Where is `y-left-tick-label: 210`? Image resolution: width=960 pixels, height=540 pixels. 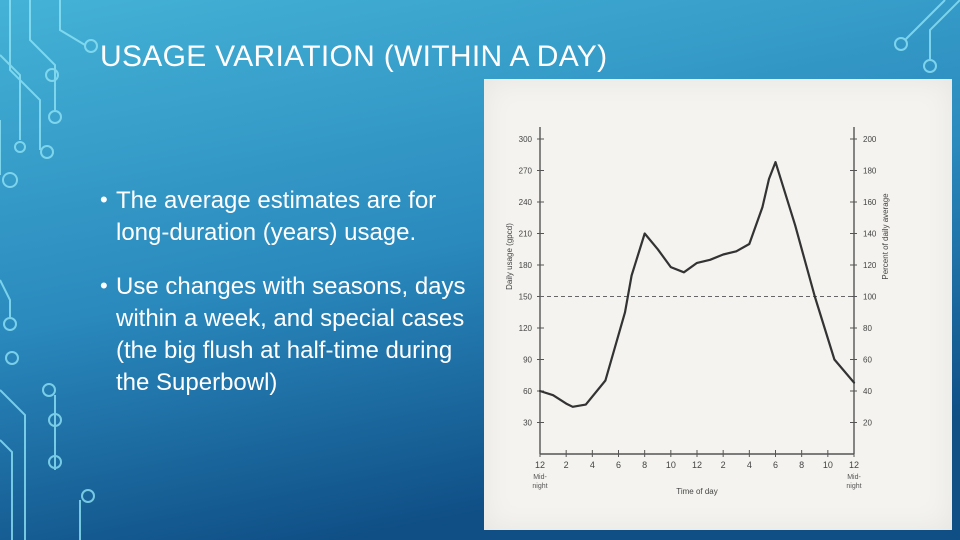
y-left-tick-label: 210 is located at coordinates (526, 234).